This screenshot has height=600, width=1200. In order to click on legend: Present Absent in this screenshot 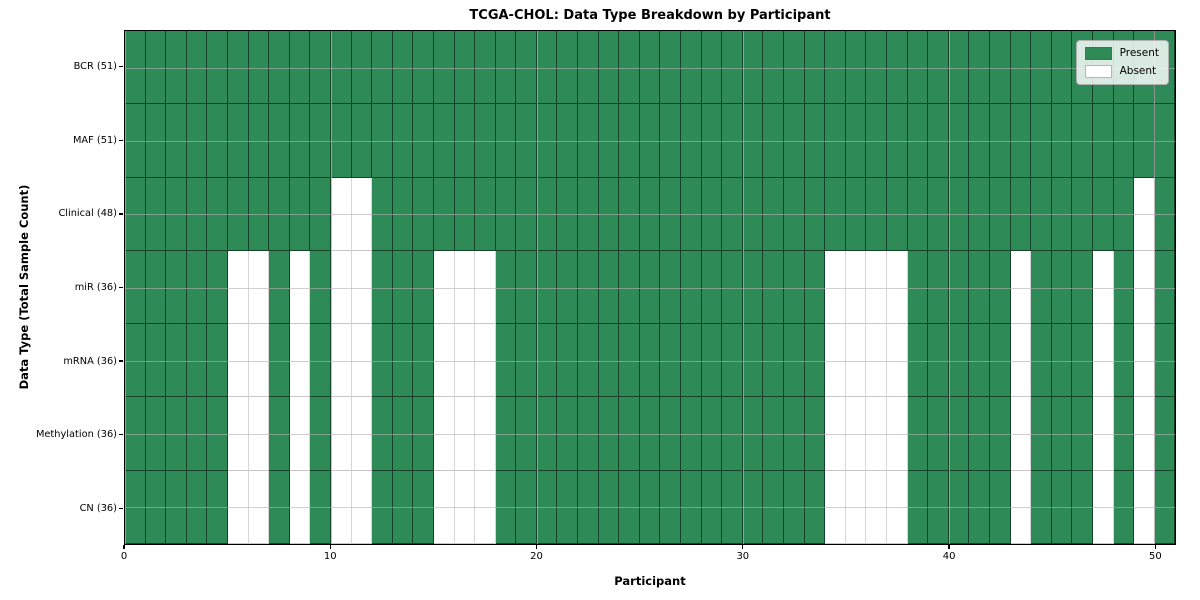, I will do `click(1122, 62)`.